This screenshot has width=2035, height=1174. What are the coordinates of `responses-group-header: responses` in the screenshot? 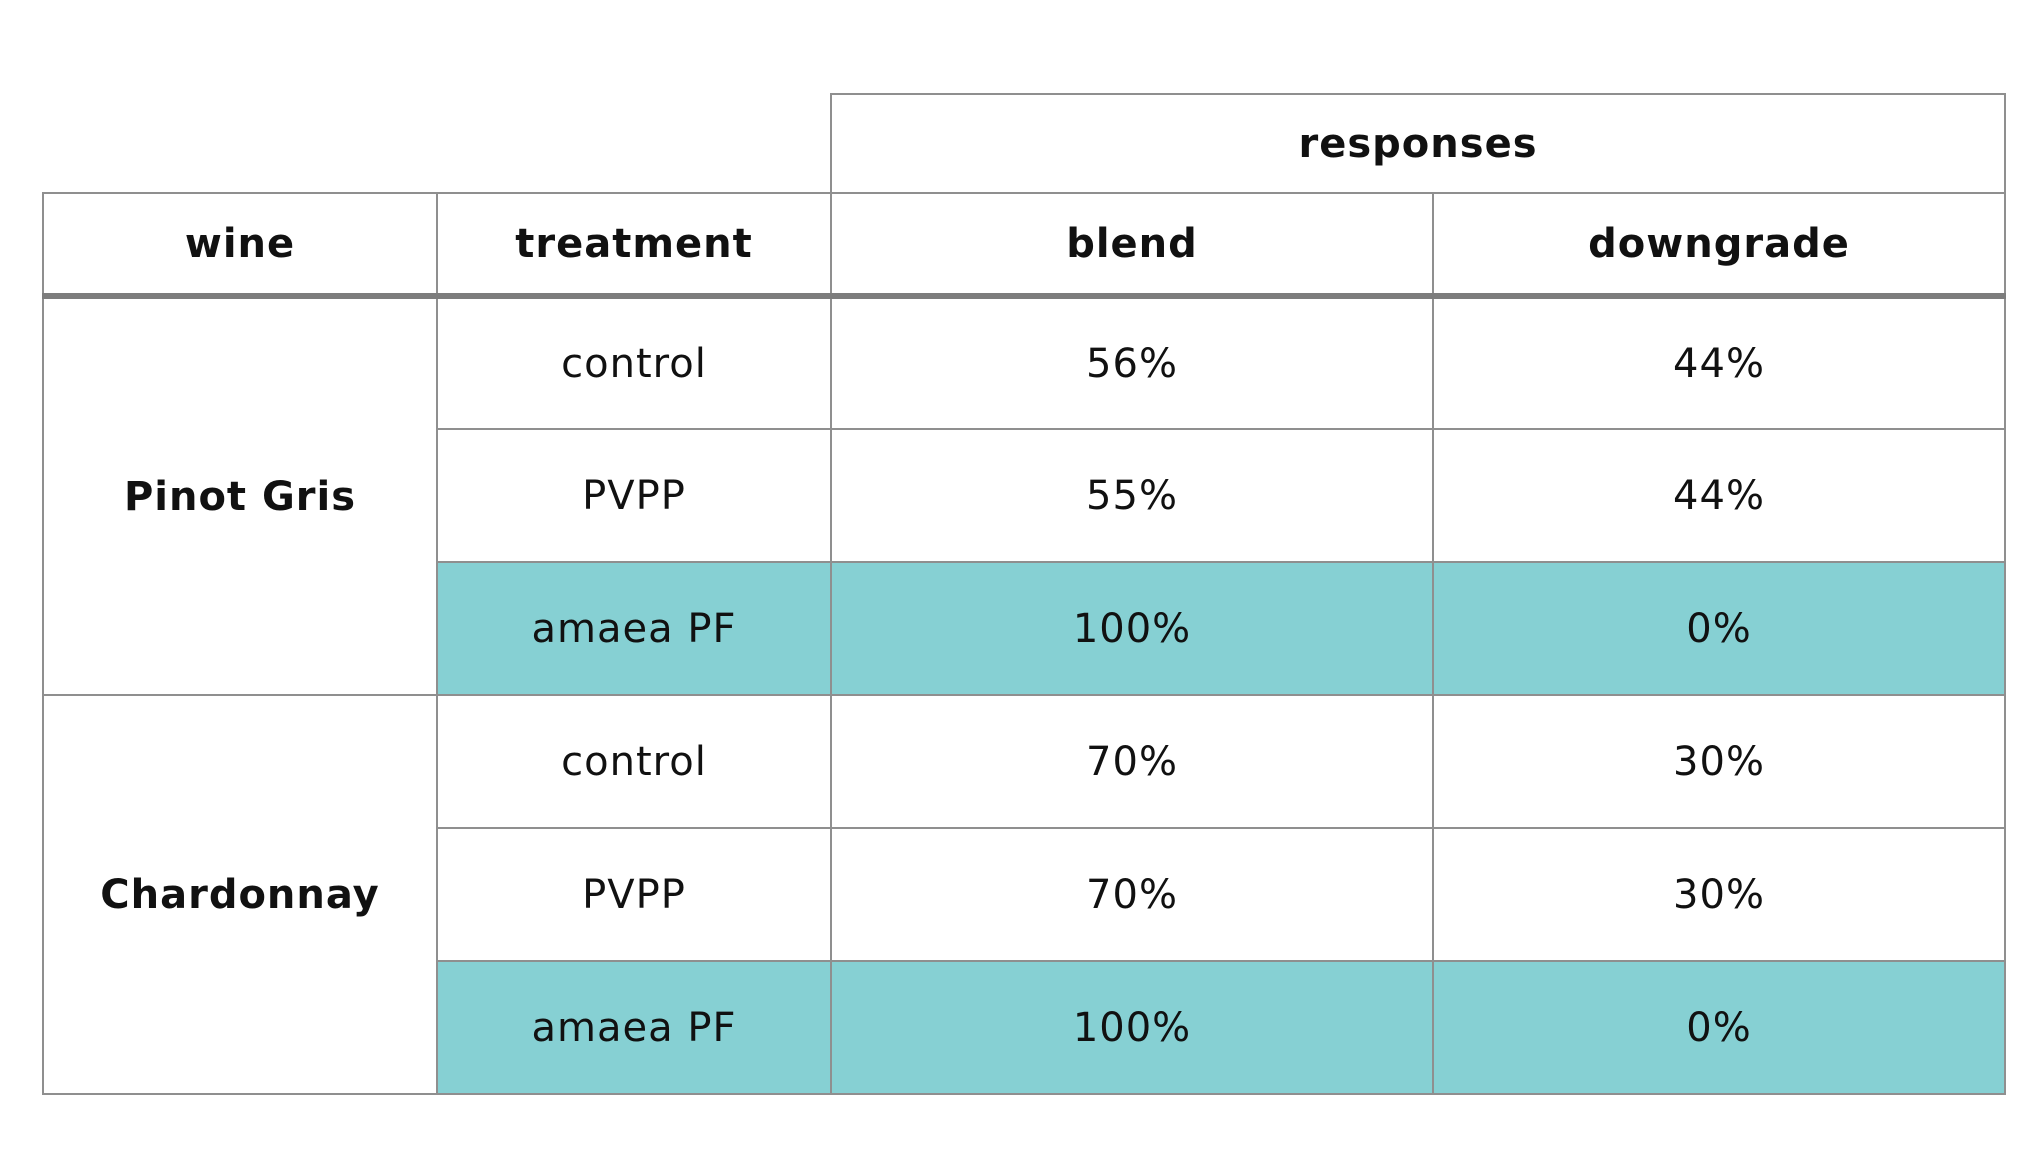 It's located at (1418, 143).